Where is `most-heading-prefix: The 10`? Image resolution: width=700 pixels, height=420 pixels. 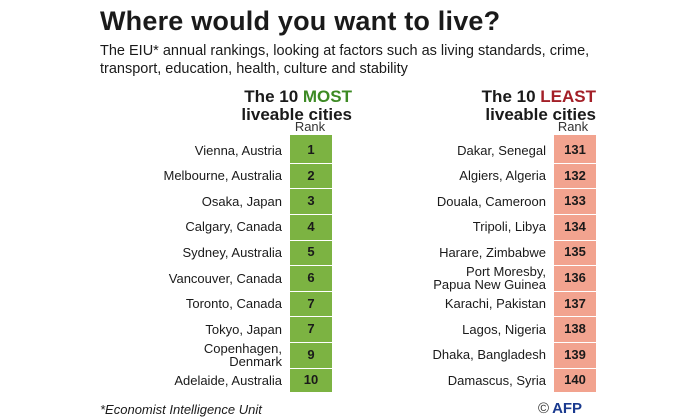 most-heading-prefix: The 10 is located at coordinates (273, 96).